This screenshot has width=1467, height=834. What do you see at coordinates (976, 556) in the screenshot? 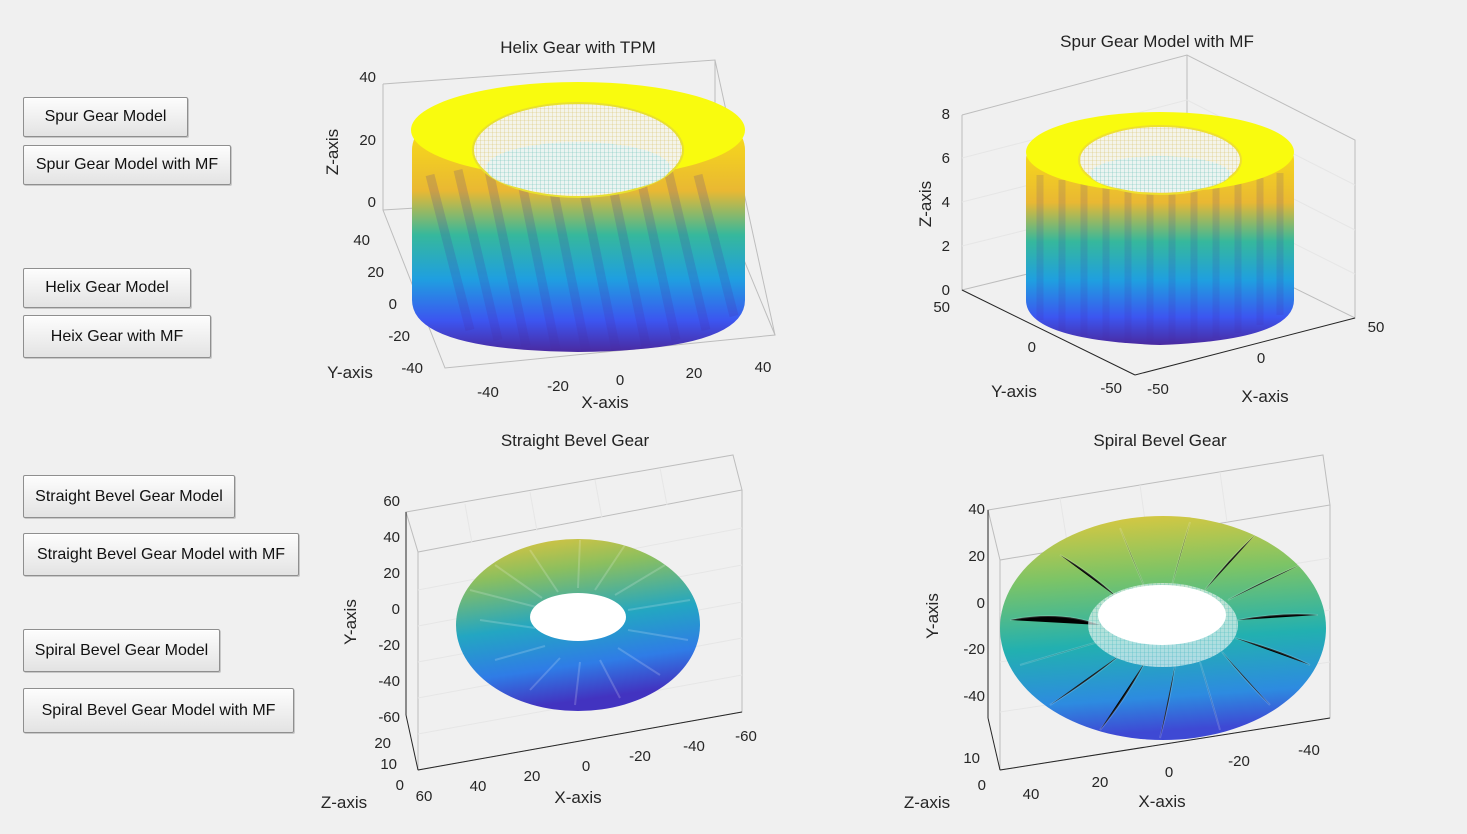
I see `spiral-y-tick-1: 20` at bounding box center [976, 556].